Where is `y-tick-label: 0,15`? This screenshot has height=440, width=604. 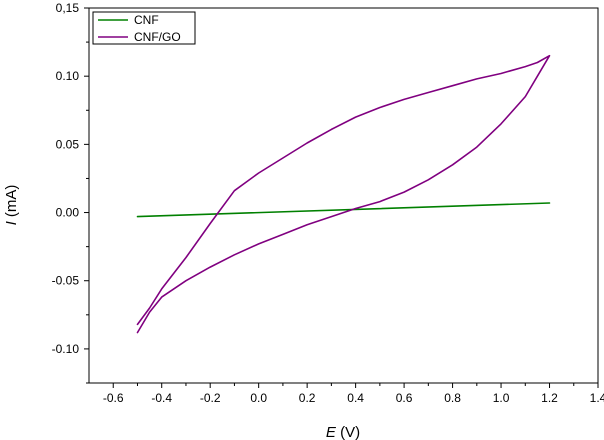
y-tick-label: 0,15 is located at coordinates (68, 8).